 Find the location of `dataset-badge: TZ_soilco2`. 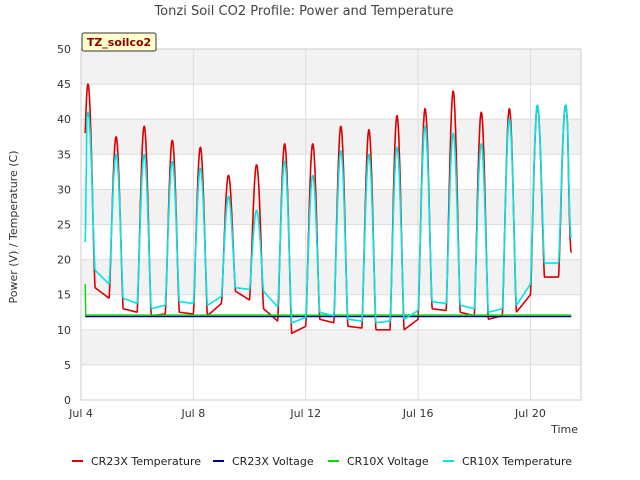

dataset-badge: TZ_soilco2 is located at coordinates (119, 42).